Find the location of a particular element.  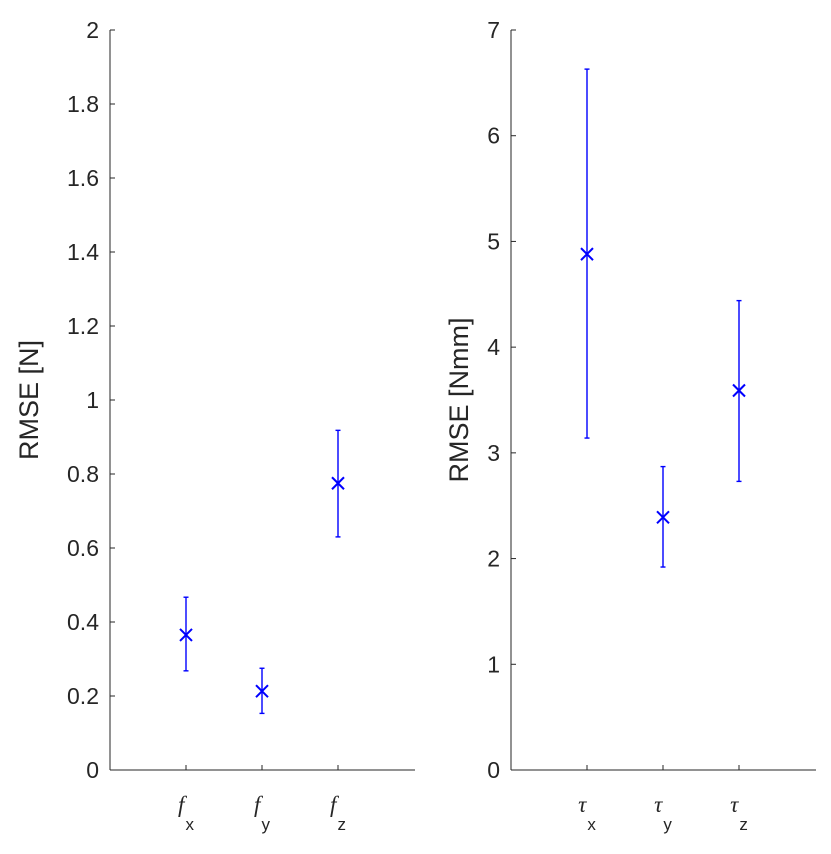

y-tick-label: 0.6 is located at coordinates (83, 548).